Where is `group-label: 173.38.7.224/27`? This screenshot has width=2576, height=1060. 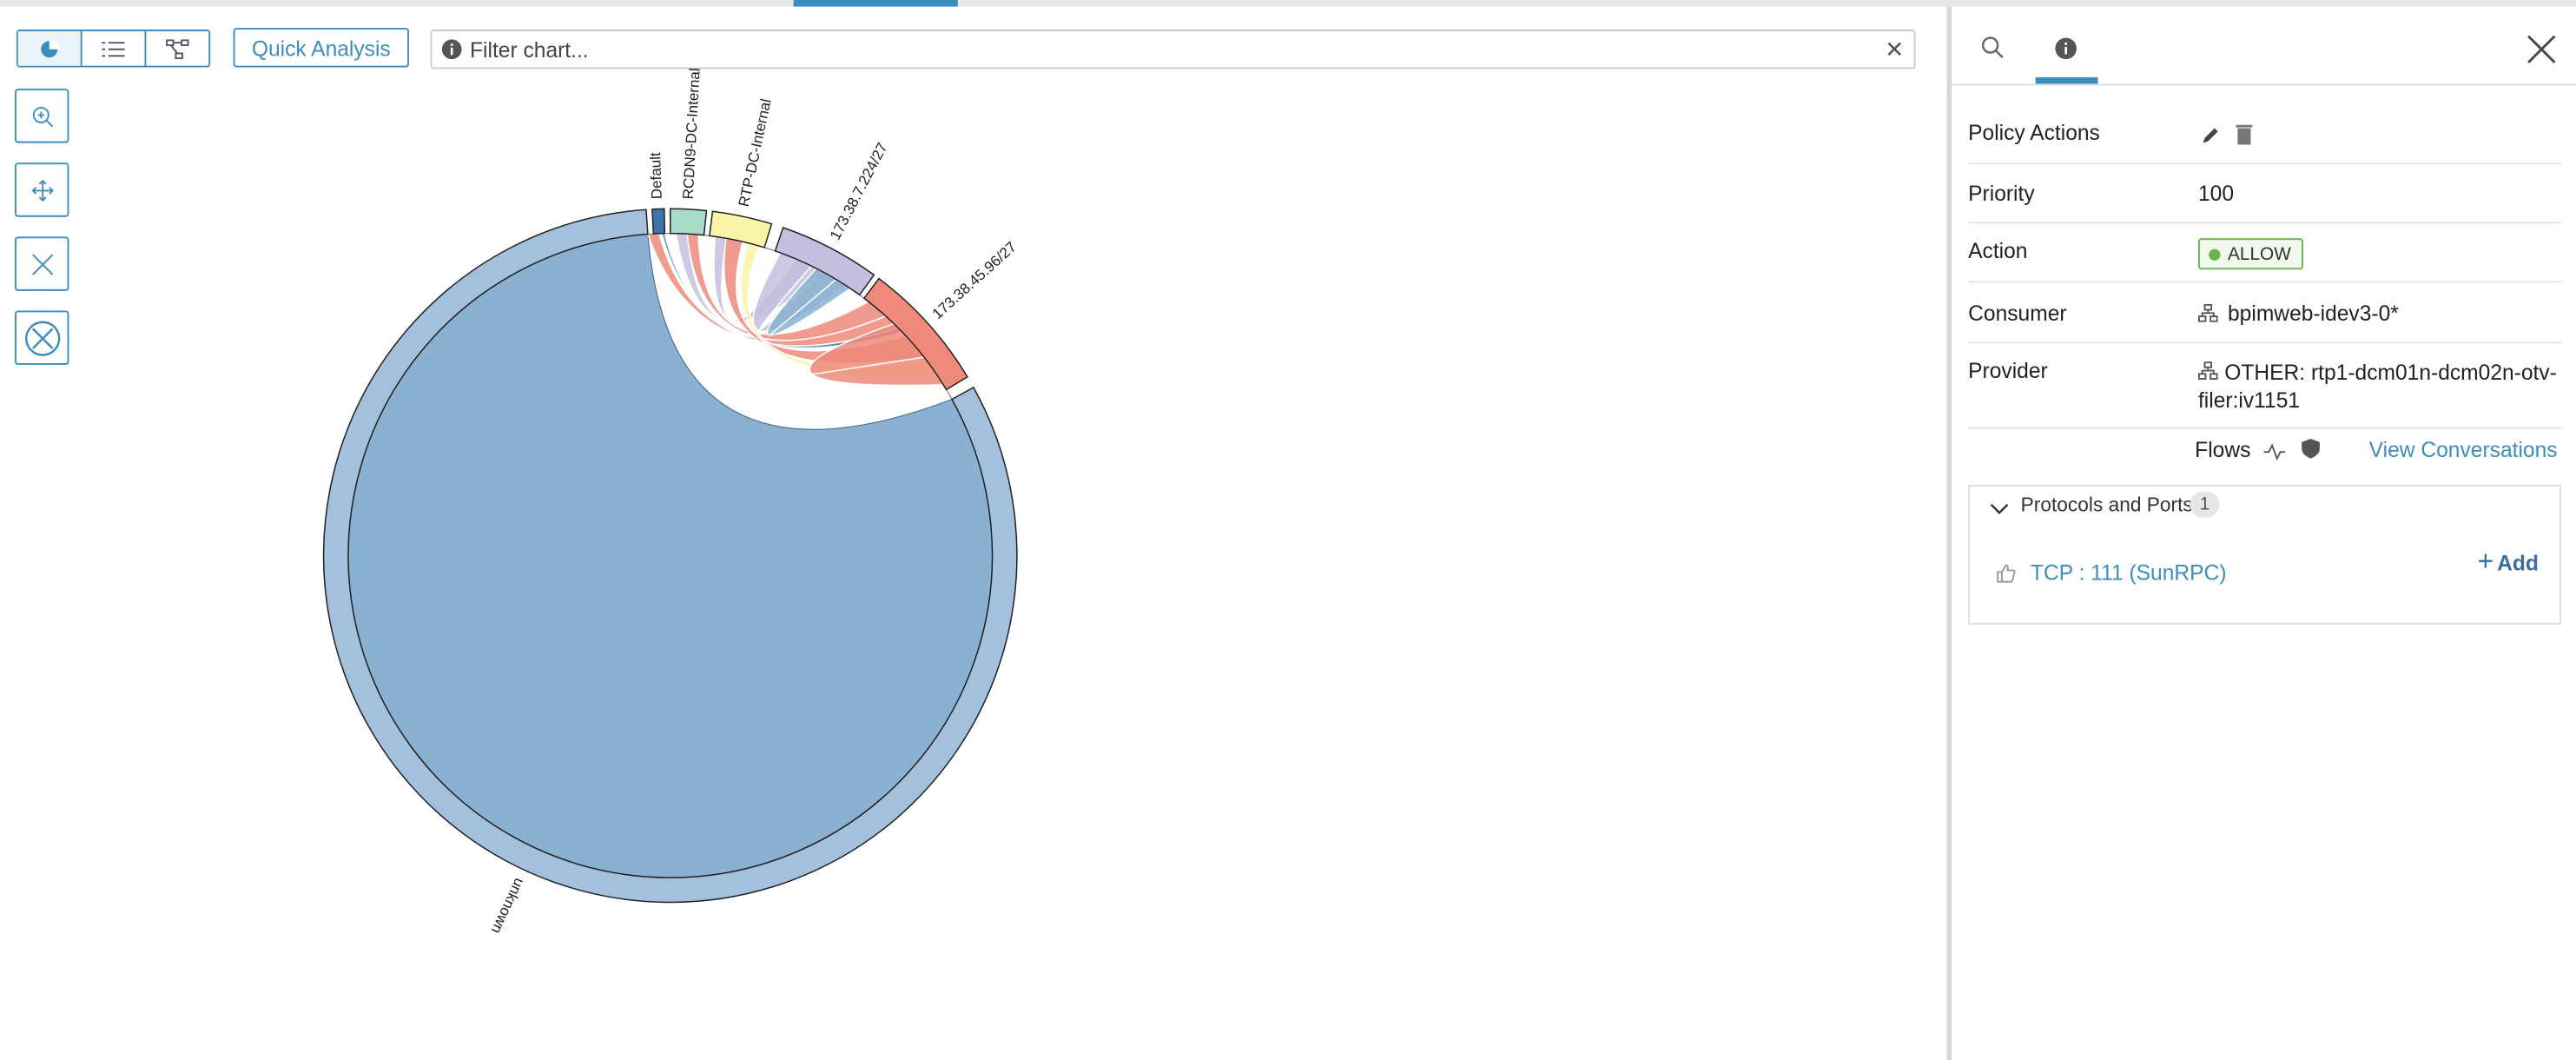 group-label: 173.38.7.224/27 is located at coordinates (859, 191).